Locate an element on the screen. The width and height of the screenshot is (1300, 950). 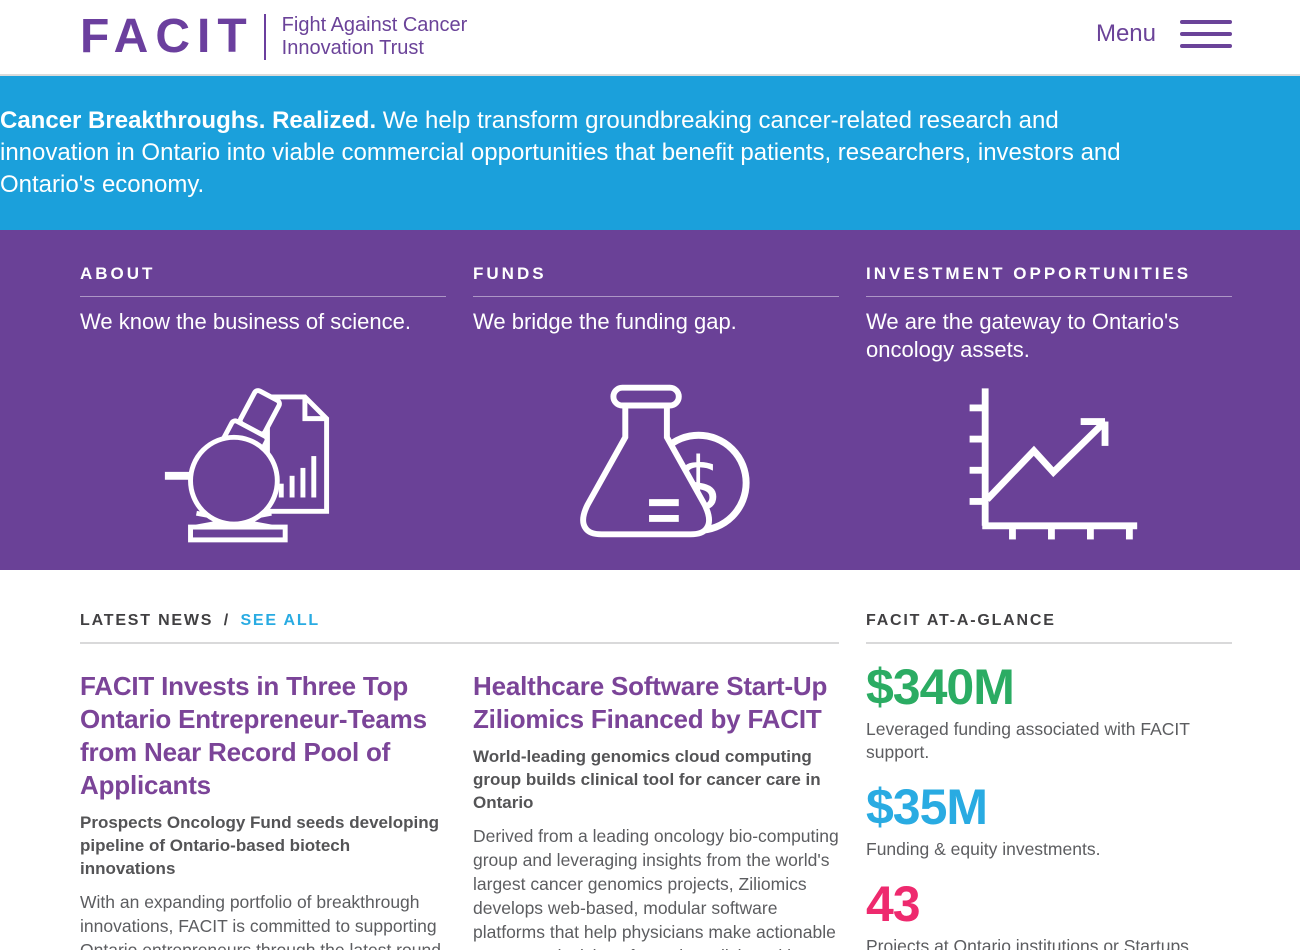
flask-dollar-coin-icon: $ is located at coordinates (665, 461).